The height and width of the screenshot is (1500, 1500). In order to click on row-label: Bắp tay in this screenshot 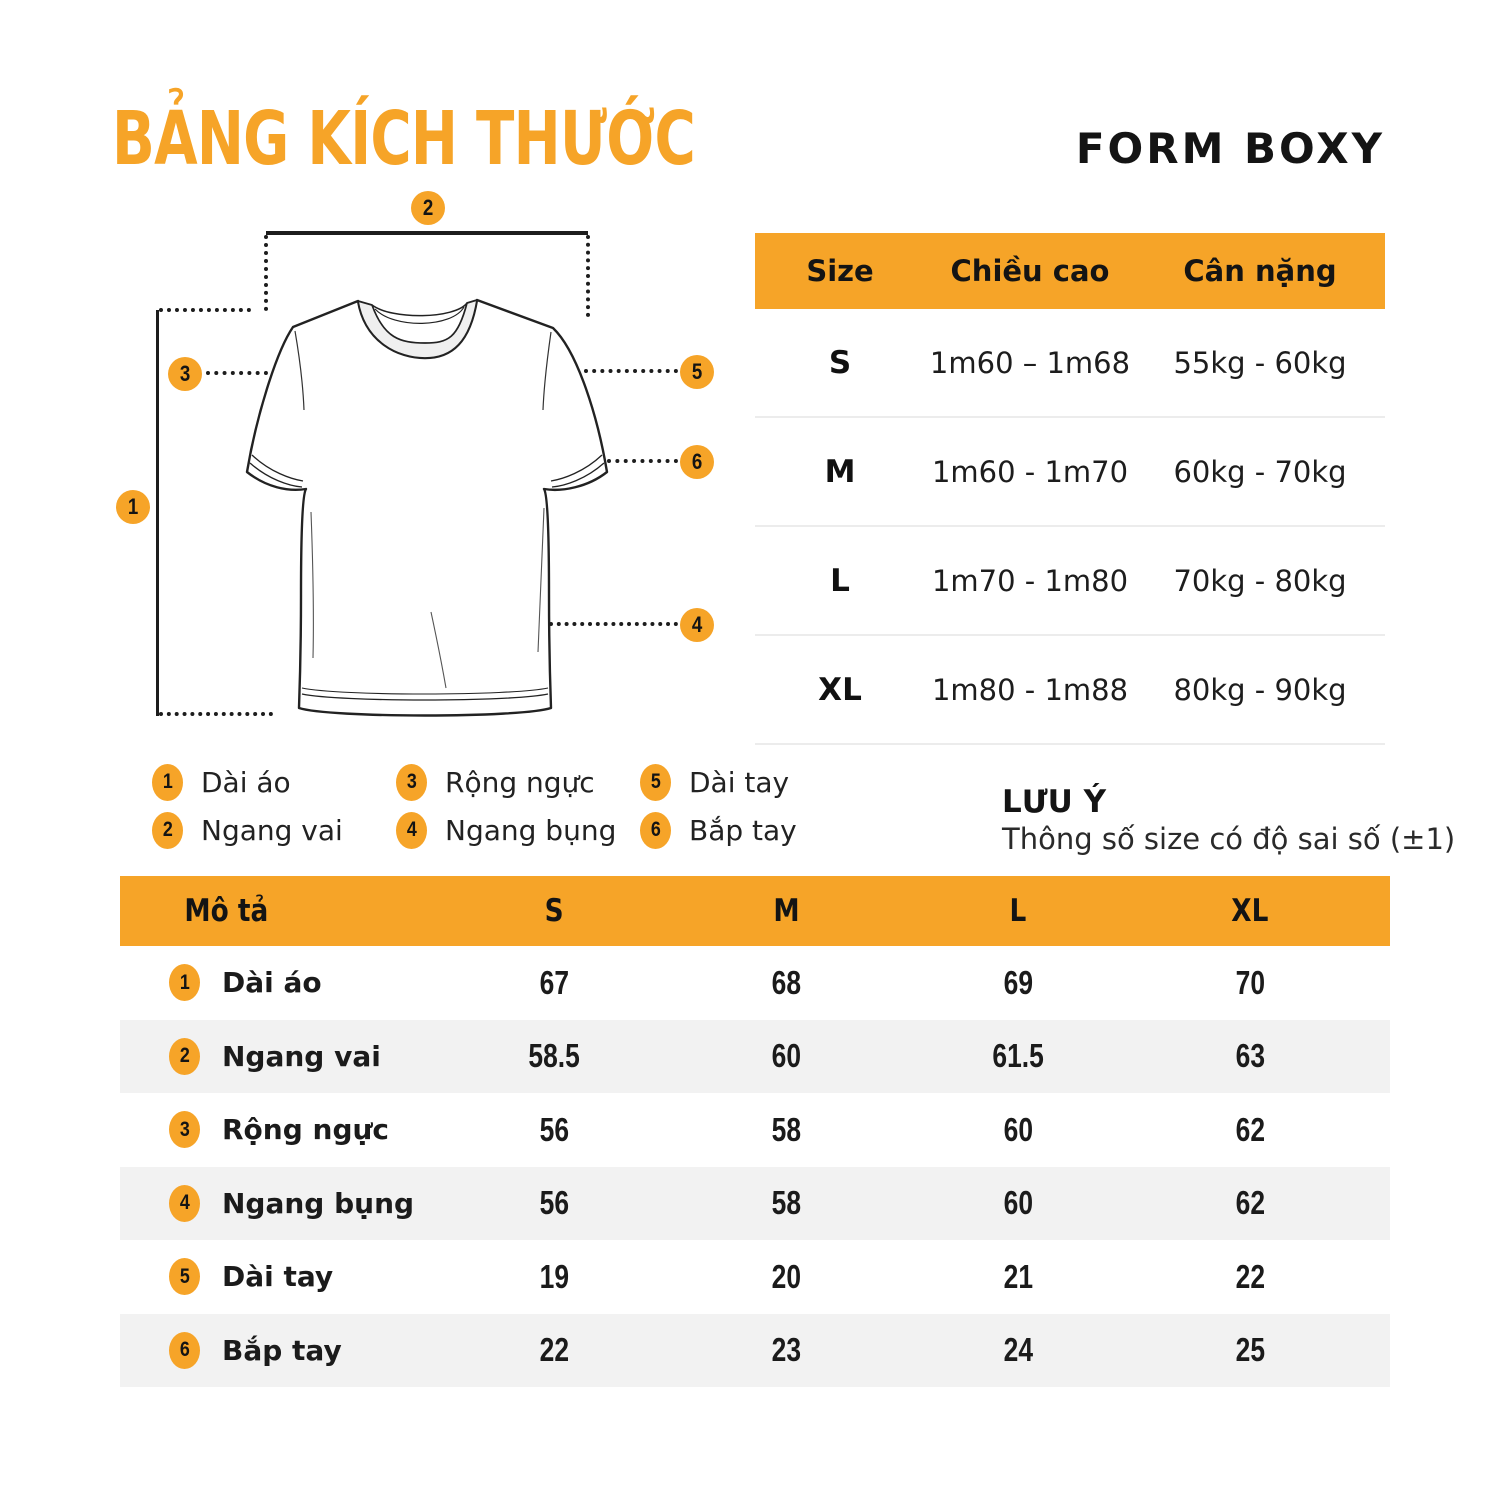, I will do `click(282, 1350)`.